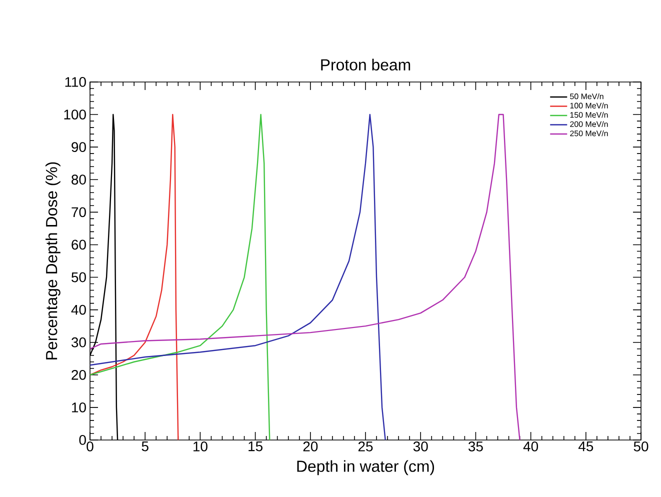 This screenshot has width=661, height=497. I want to click on x-tick-label: 50, so click(641, 446).